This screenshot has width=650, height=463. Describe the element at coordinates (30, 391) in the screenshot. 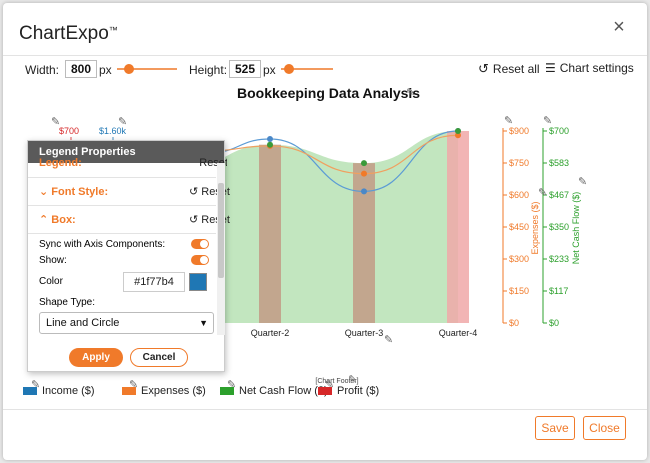

I see `legend-swatch-income` at that location.